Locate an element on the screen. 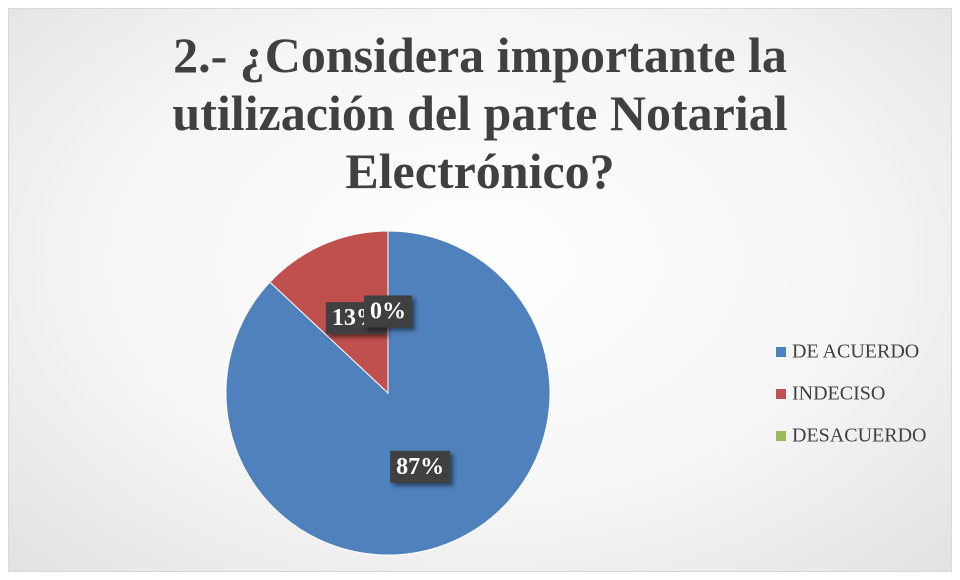 This screenshot has width=960, height=580. data-label: 0% is located at coordinates (388, 311).